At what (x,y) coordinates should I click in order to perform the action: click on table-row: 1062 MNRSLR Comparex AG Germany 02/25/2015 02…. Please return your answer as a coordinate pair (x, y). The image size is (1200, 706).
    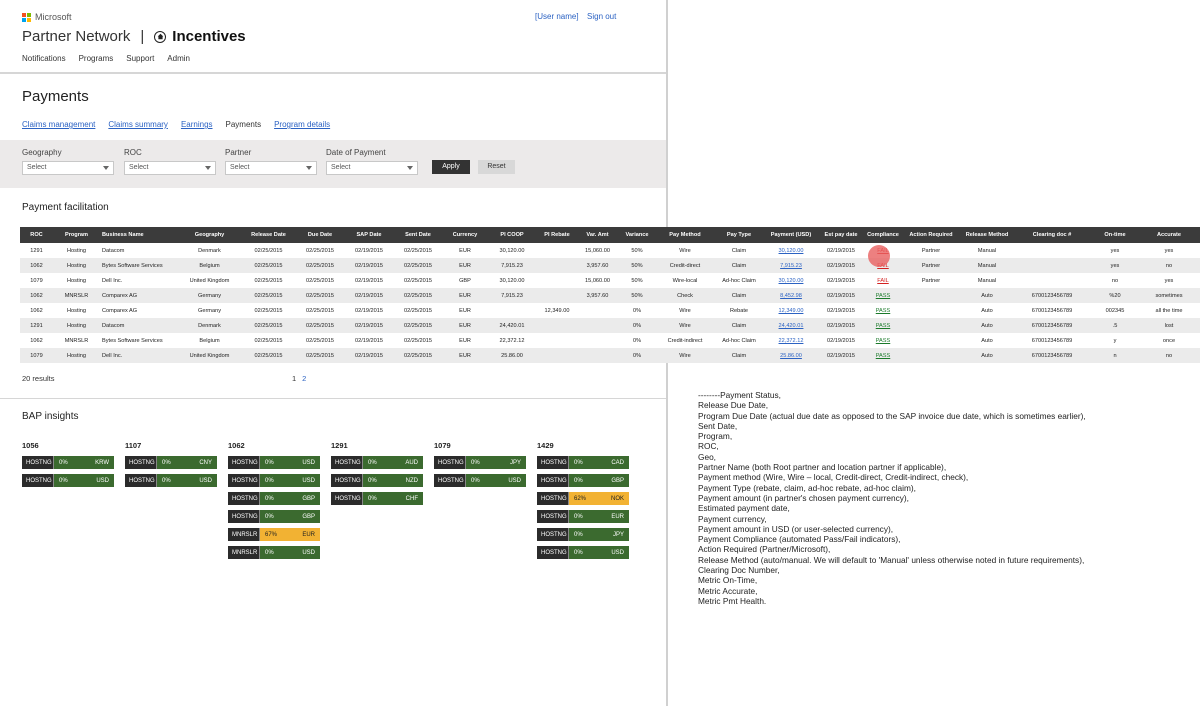
    Looking at the image, I should click on (610, 295).